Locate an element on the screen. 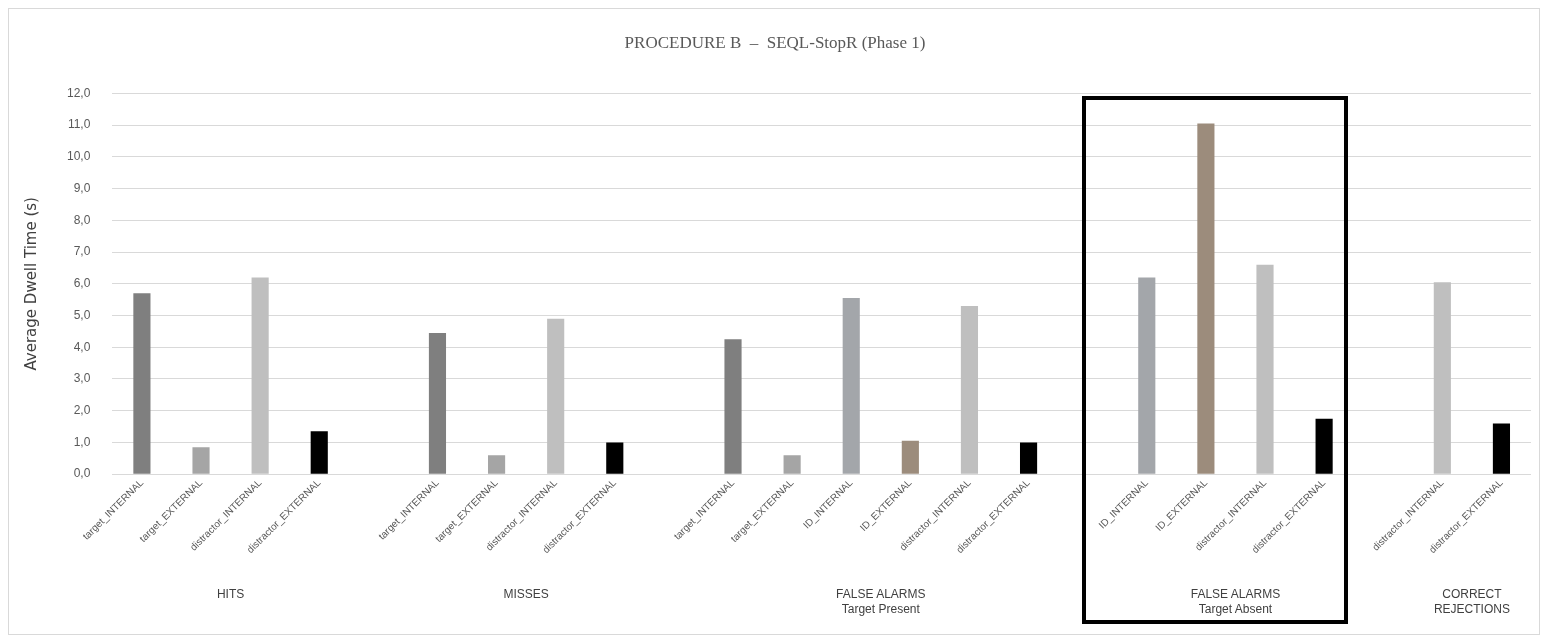 The width and height of the screenshot is (1548, 642). y-tick-label: 7,0 is located at coordinates (82, 251).